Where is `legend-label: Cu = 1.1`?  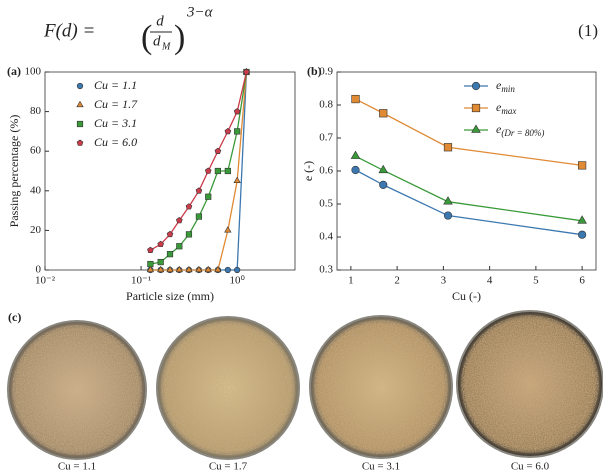 legend-label: Cu = 1.1 is located at coordinates (115, 85).